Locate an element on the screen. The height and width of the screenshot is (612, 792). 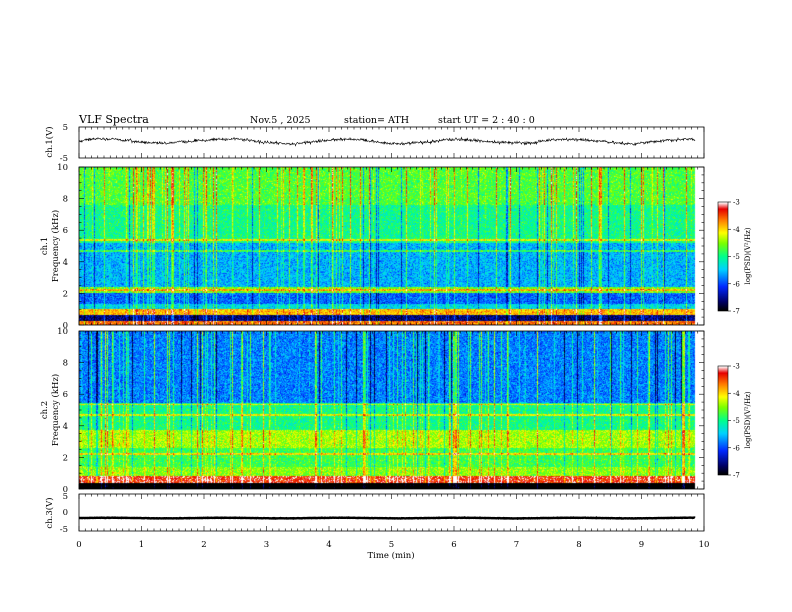
x-axis-tick-labels: 0 1 2 3 4 5 6 7 8 9 10 is located at coordinates (392, 545).